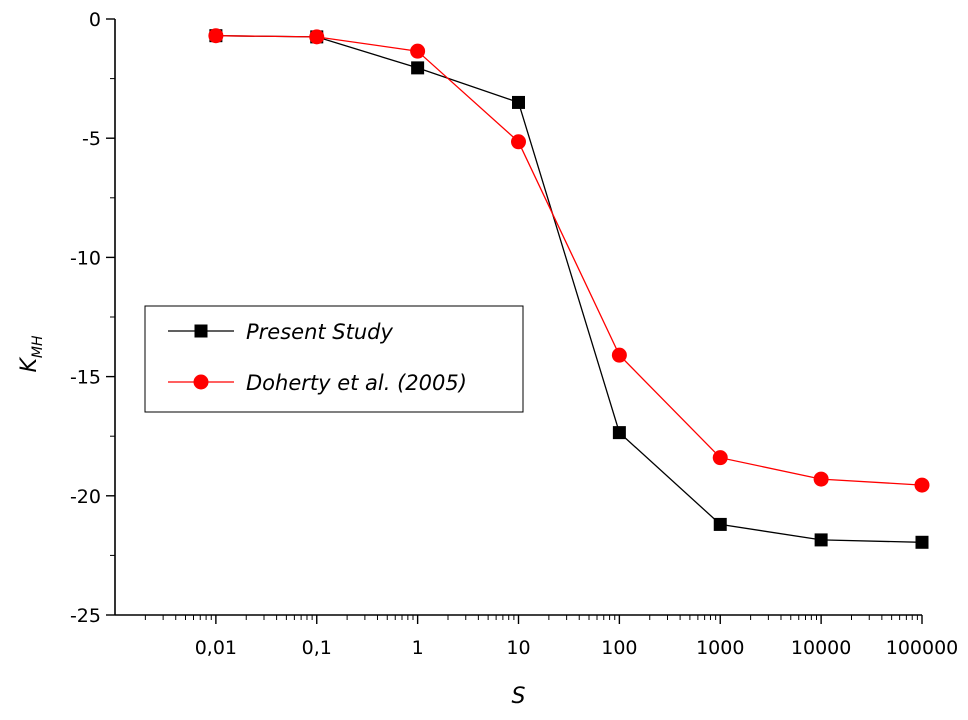 The height and width of the screenshot is (720, 968). I want to click on y-axis-title: KMH, so click(31, 354).